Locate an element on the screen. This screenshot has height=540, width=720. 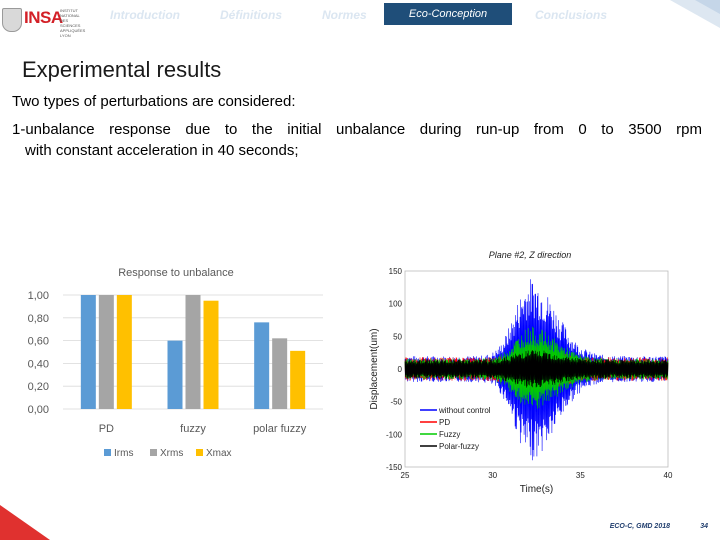
x-category-label: polar fuzzy is located at coordinates (280, 429).